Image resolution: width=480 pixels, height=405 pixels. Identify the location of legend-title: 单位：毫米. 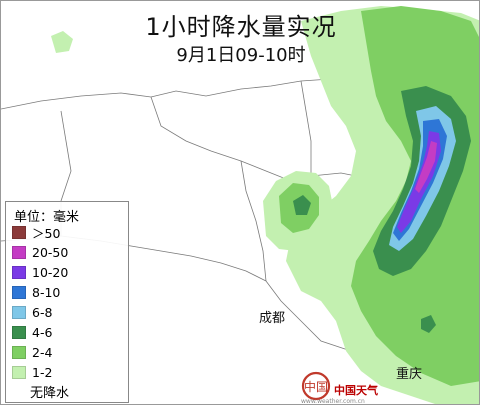
(47, 217).